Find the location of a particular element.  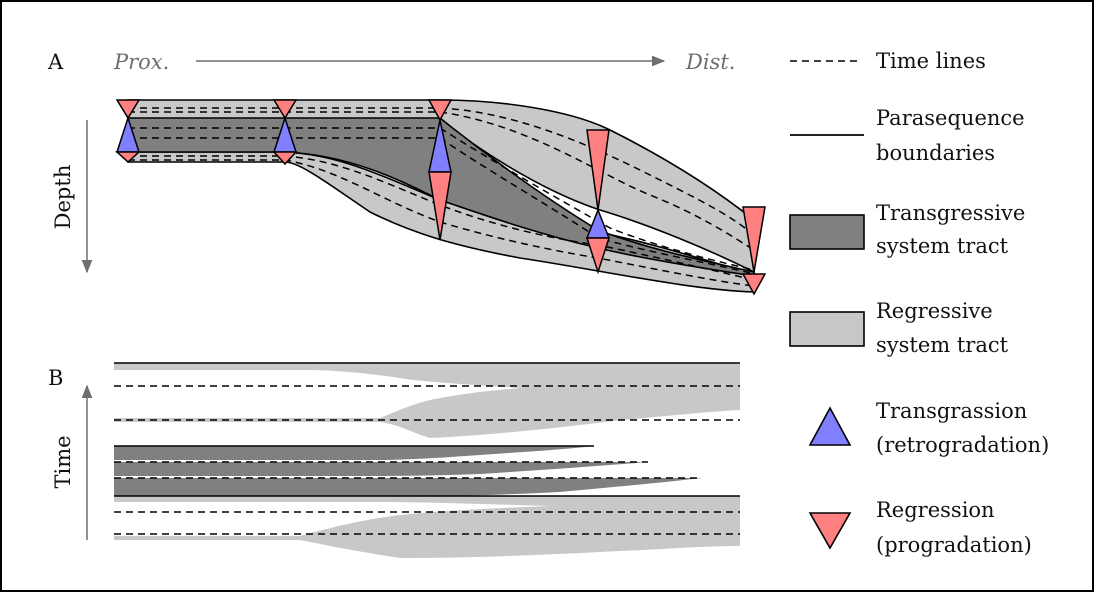

time-lines-panel-b is located at coordinates (427, 460).